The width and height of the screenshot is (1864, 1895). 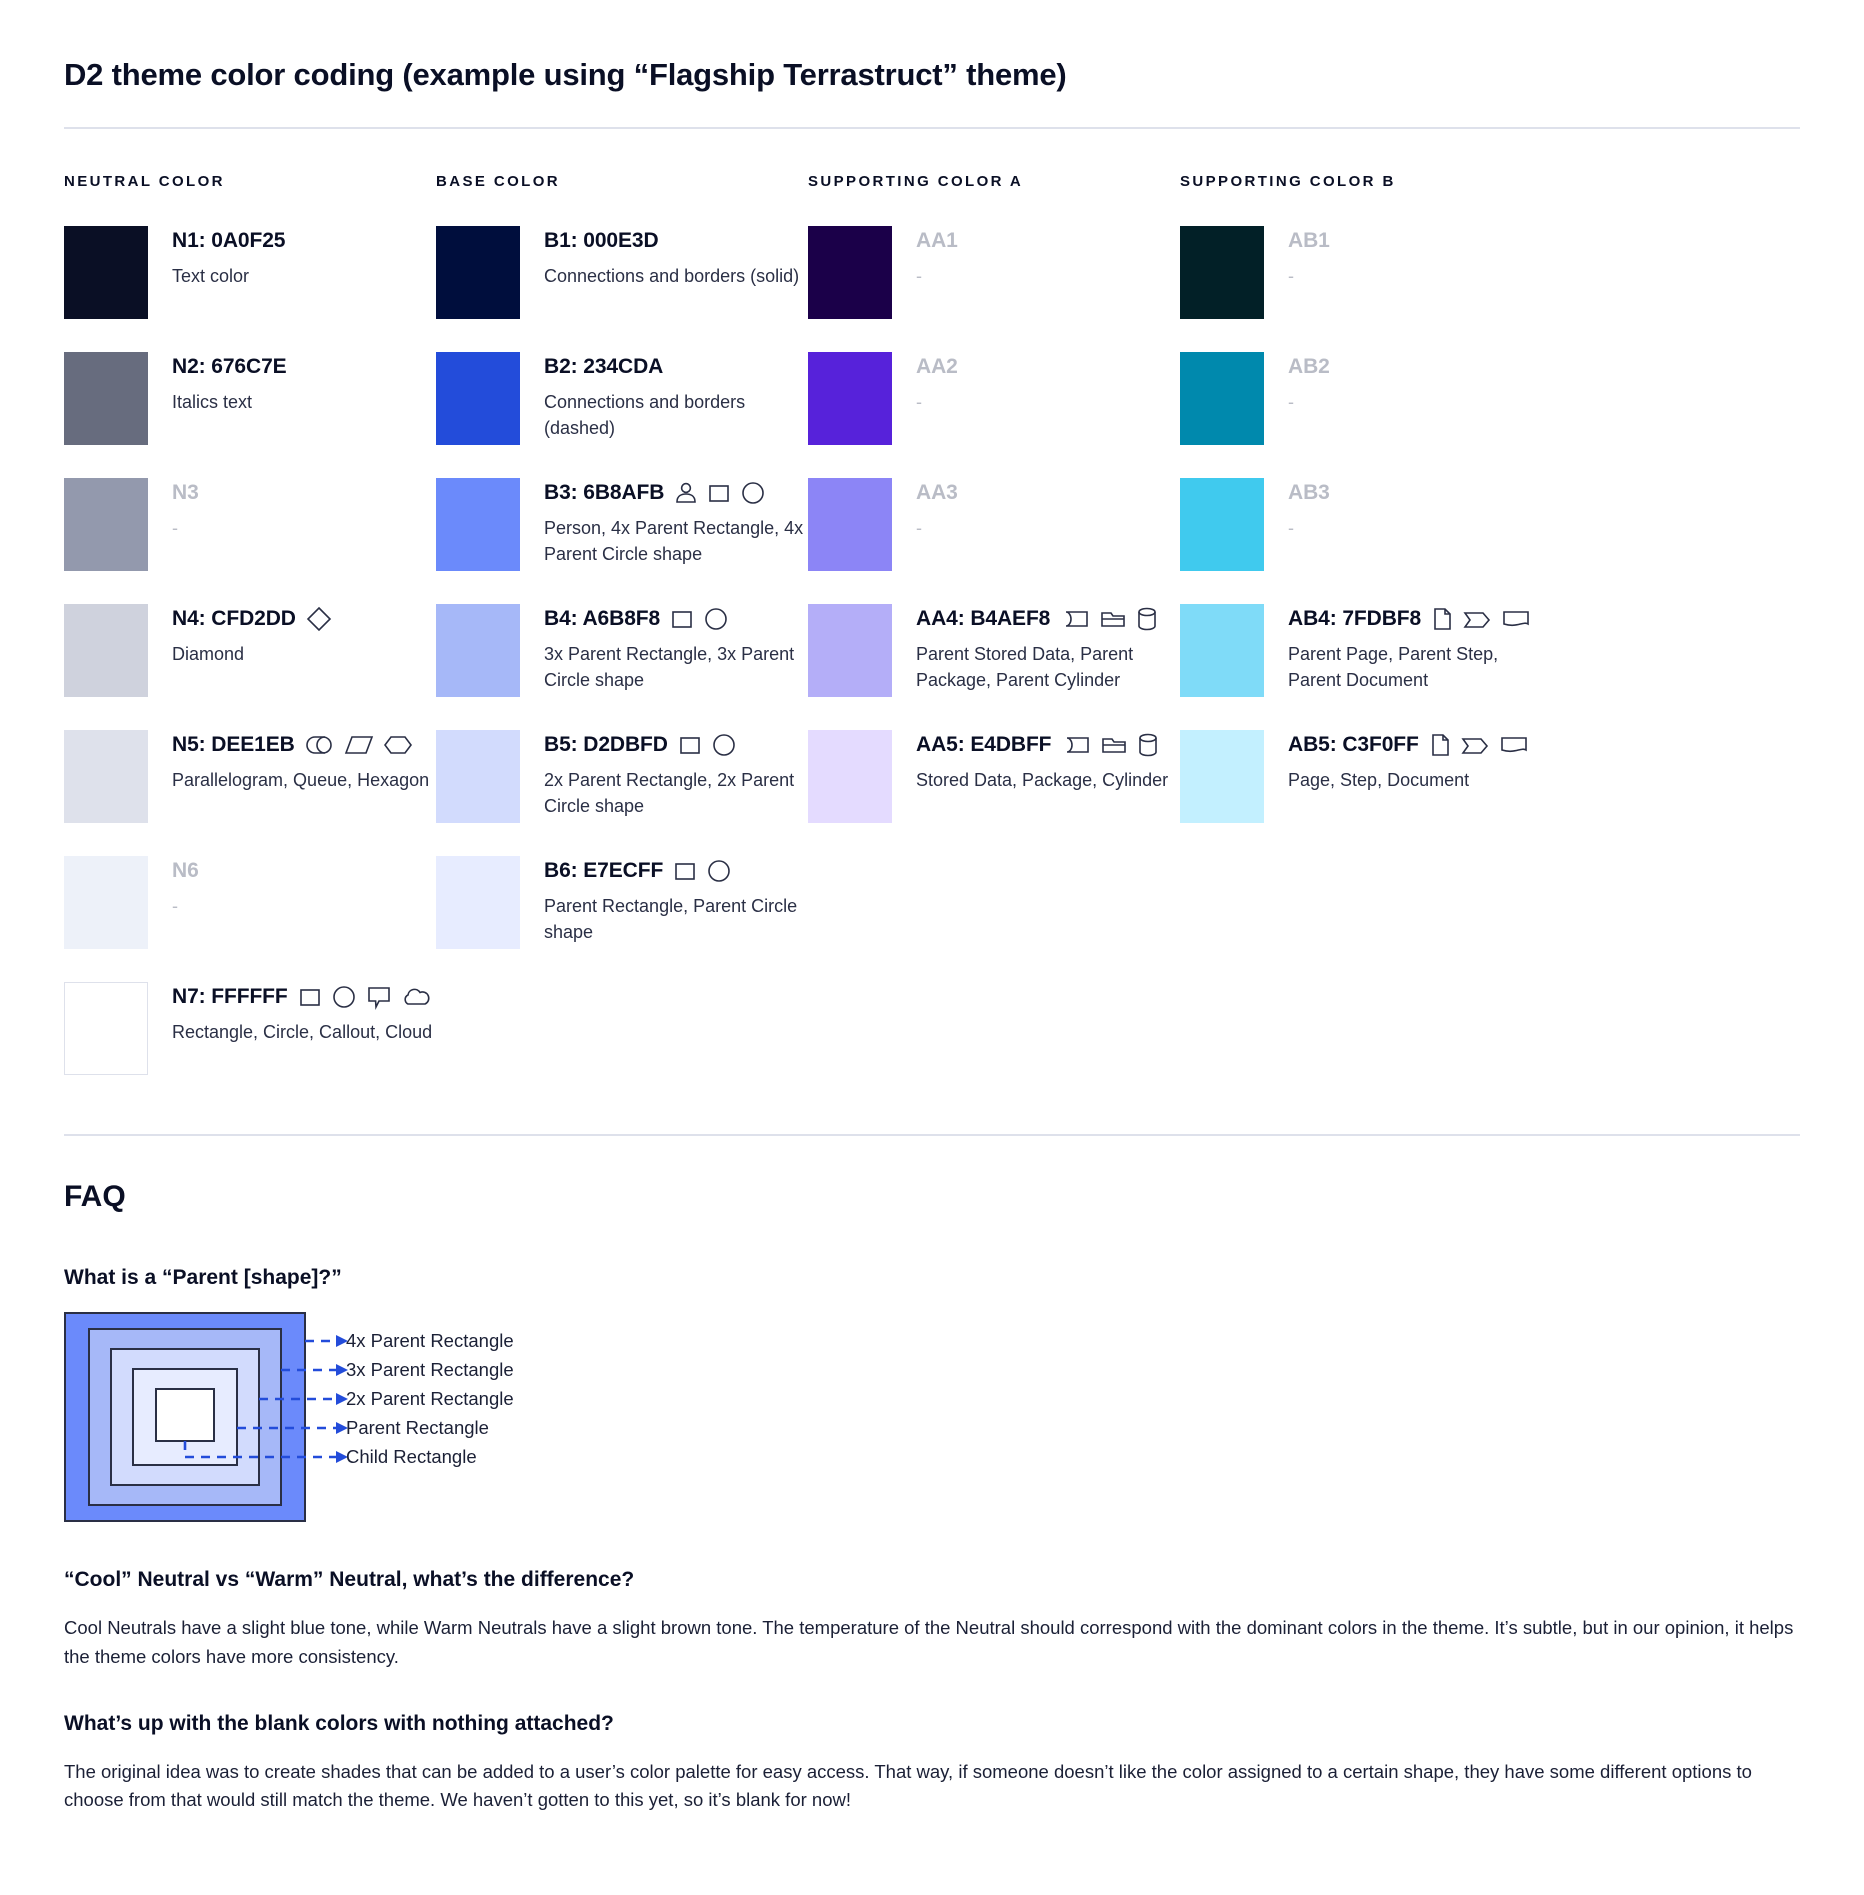 I want to click on swatch-name: AA2, so click(x=937, y=367).